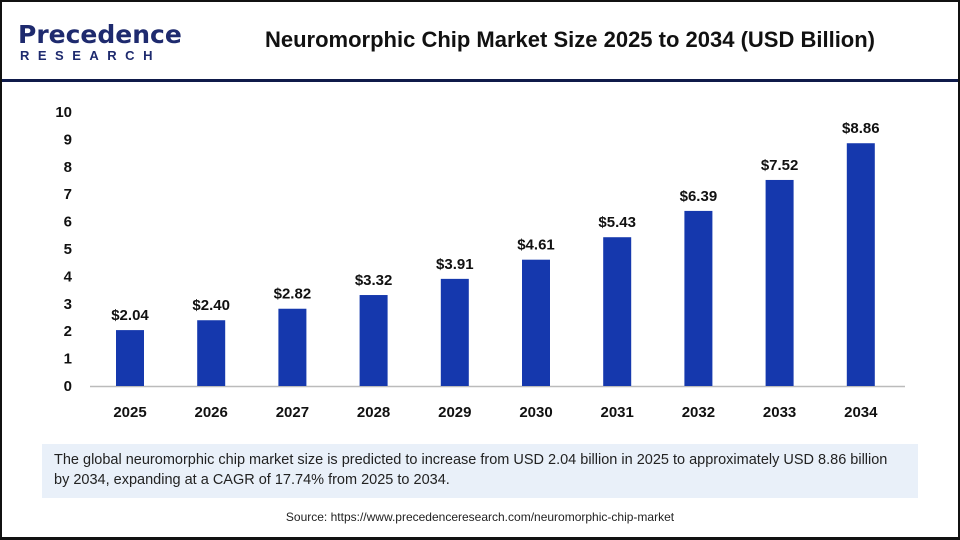  Describe the element at coordinates (536, 245) in the screenshot. I see `data-label: $4.61` at that location.